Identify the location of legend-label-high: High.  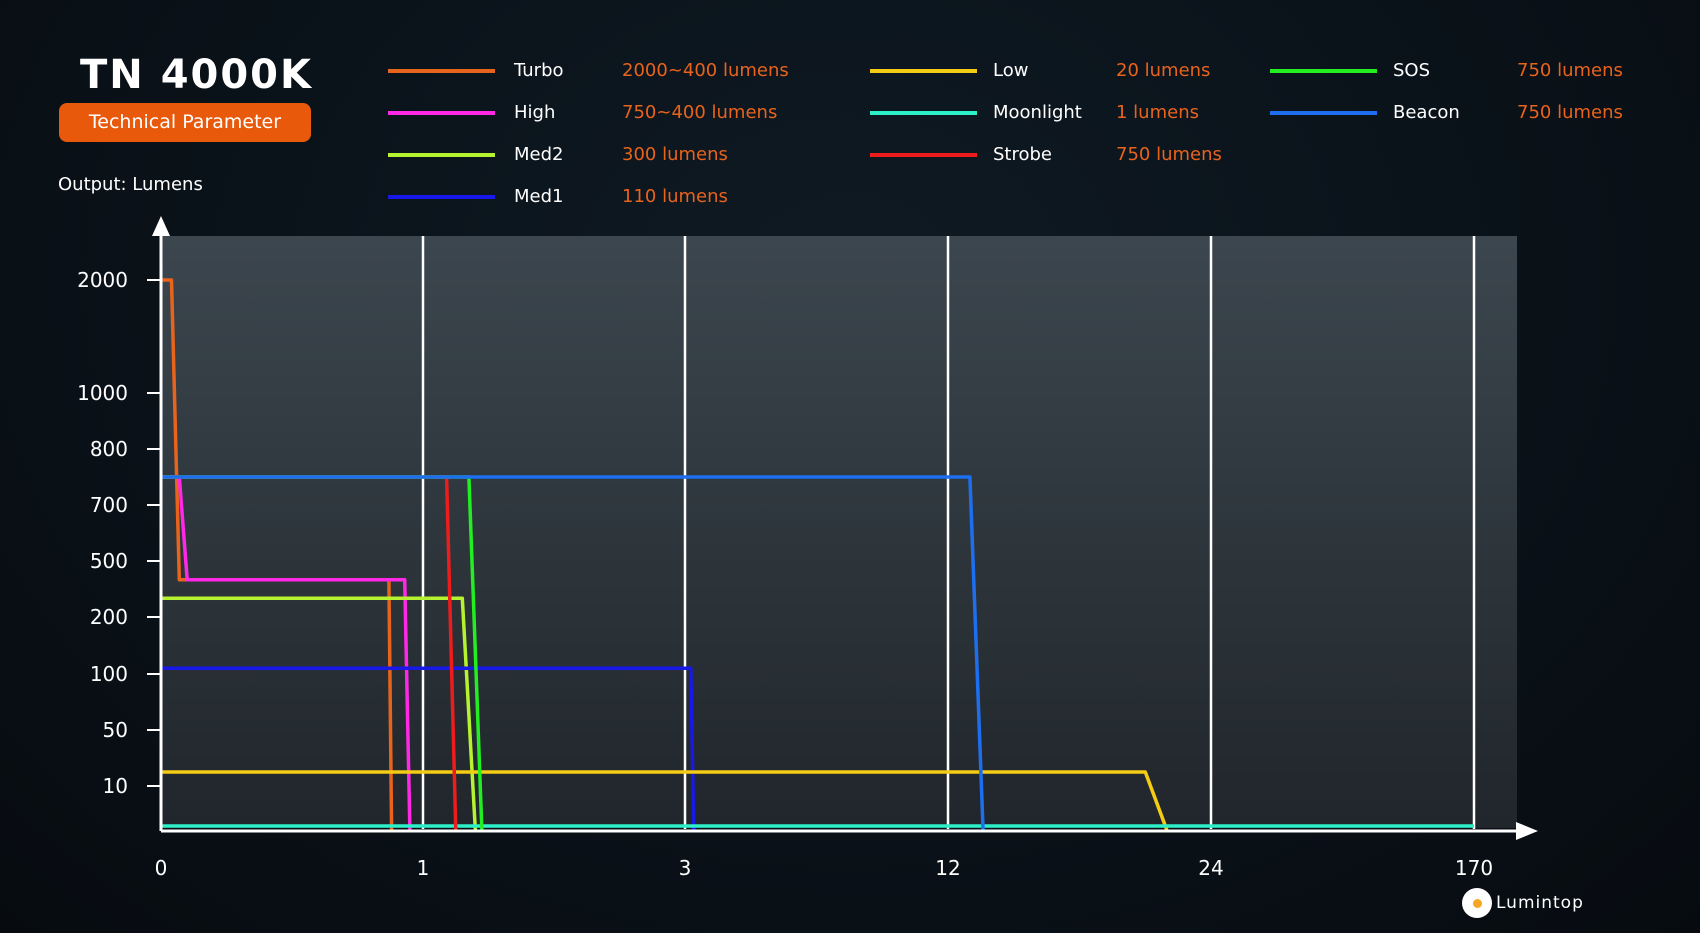
(534, 112).